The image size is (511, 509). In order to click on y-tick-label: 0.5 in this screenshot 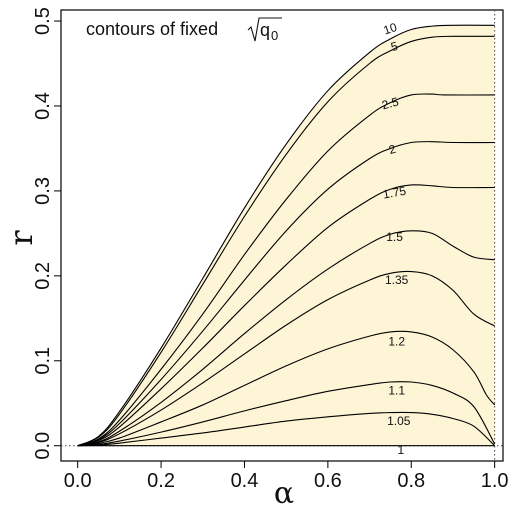, I will do `click(43, 21)`.